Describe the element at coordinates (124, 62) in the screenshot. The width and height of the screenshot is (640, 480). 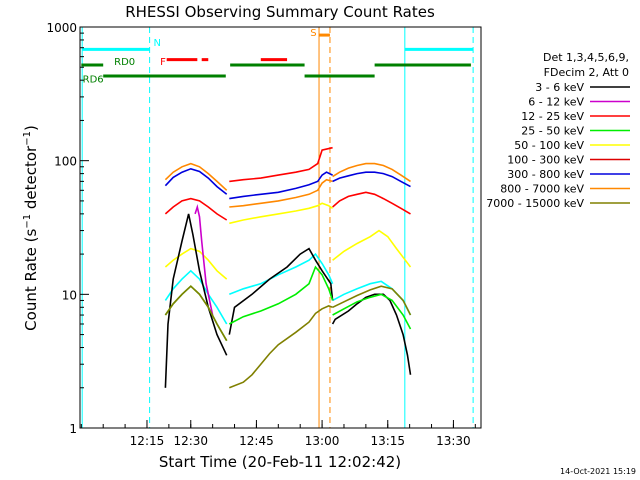
I see `flag-label-3: RD0` at that location.